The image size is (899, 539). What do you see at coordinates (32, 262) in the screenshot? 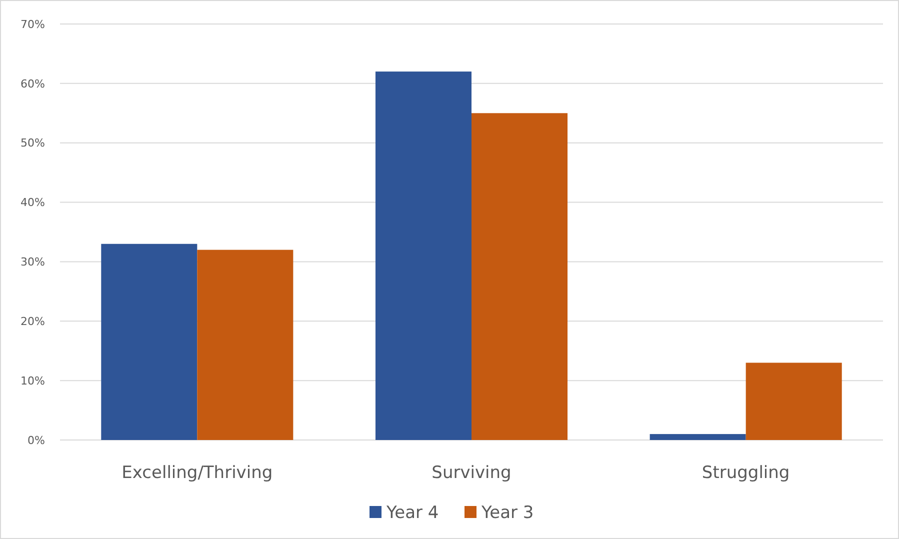
I see `y-tick-label: 30%` at bounding box center [32, 262].